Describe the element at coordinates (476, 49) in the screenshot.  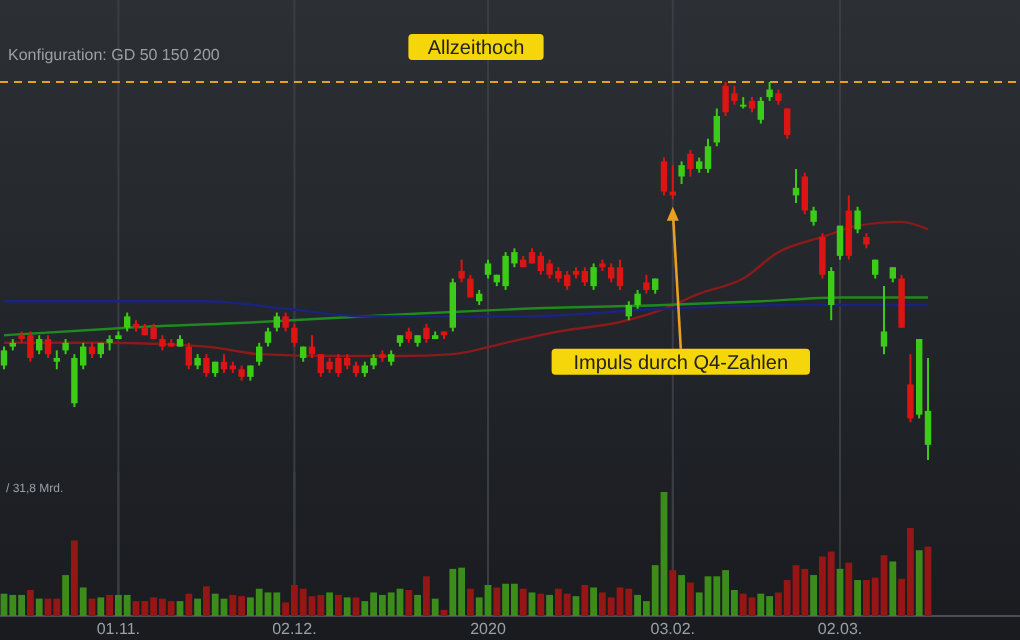
I see `ref-line-label: Allzeithoch` at that location.